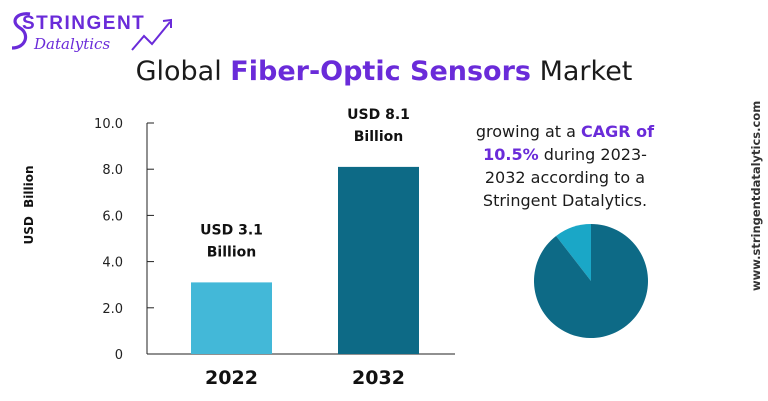 This screenshot has height=401, width=768. Describe the element at coordinates (231, 318) in the screenshot. I see `bar-2022` at that location.